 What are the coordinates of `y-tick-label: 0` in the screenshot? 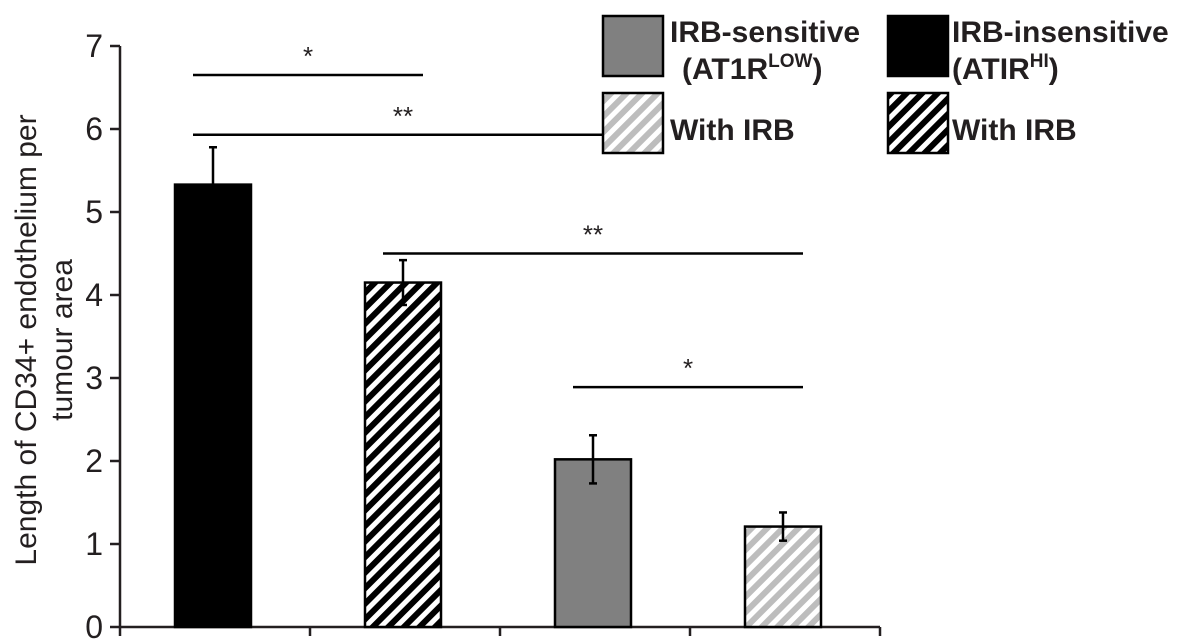 It's located at (94, 626).